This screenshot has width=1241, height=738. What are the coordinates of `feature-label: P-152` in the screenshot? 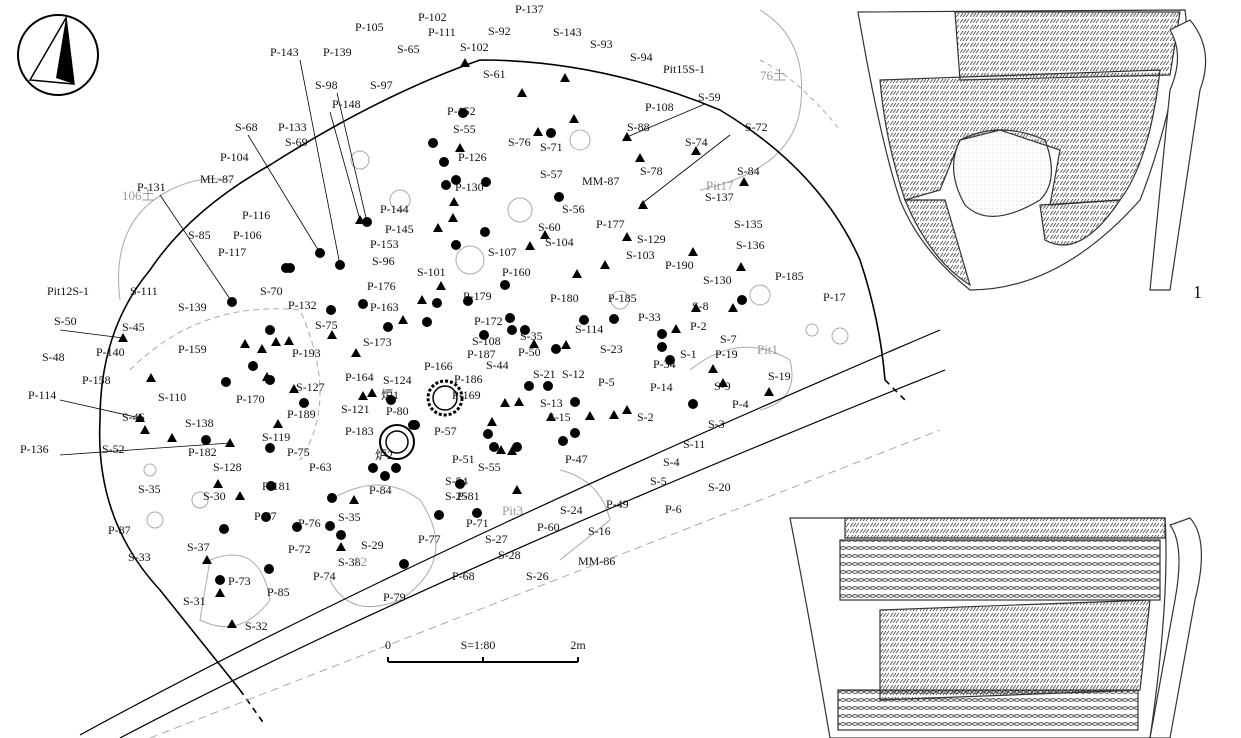 It's located at (461, 111).